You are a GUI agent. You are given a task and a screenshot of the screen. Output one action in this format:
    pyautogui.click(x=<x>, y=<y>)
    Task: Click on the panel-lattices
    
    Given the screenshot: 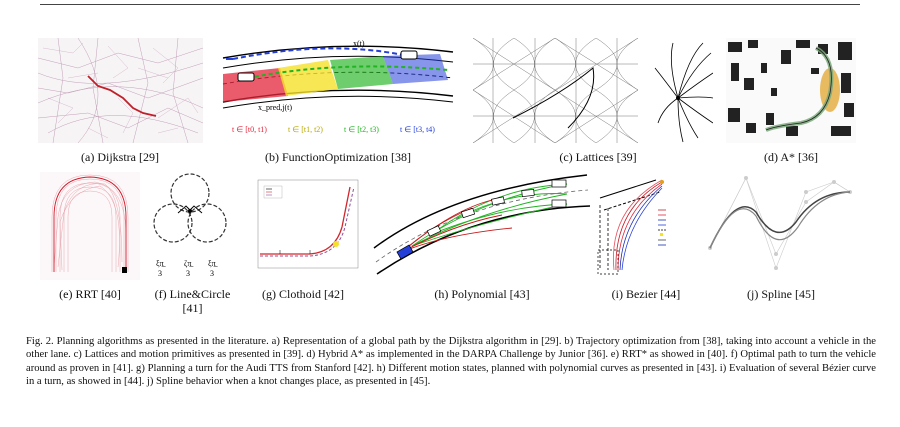 What is the action you would take?
    pyautogui.click(x=593, y=90)
    